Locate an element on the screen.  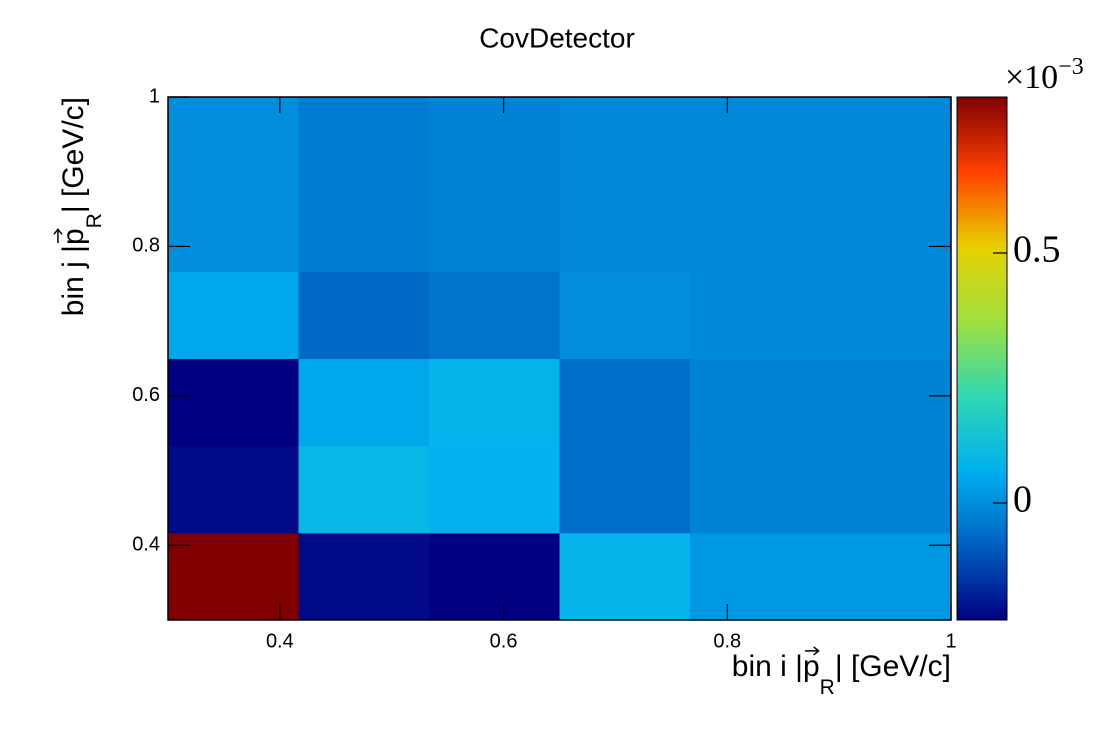
y-axis-label: bin j |pR| [GeV/c] is located at coordinates (79, 206).